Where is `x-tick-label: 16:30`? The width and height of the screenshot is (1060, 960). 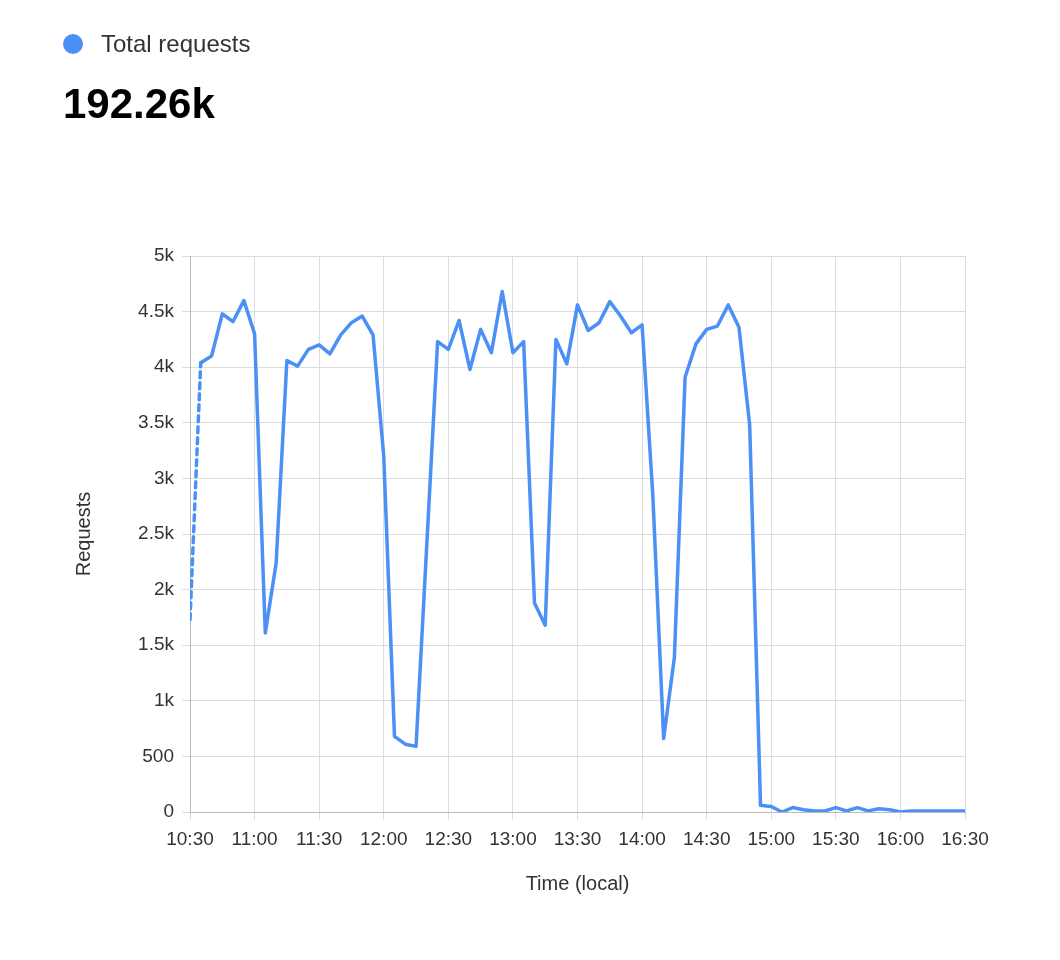
x-tick-label: 16:30 is located at coordinates (965, 838).